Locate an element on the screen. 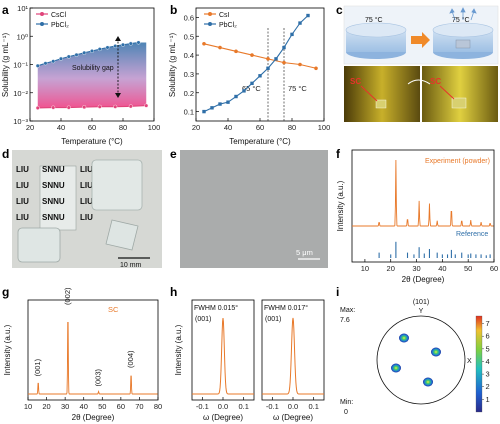 The image size is (500, 424). temp-label-left: 75 °C is located at coordinates (374, 20).